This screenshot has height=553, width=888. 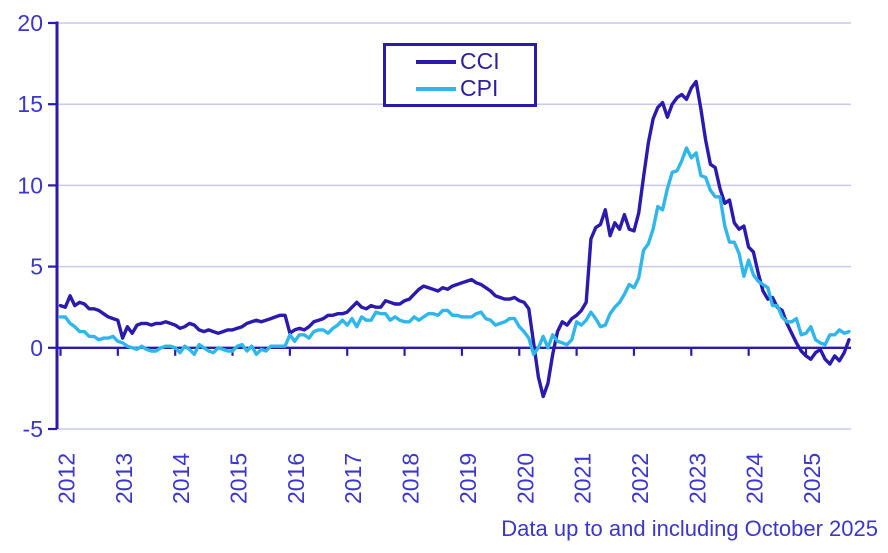 What do you see at coordinates (239, 478) in the screenshot?
I see `x-axis-year-label: 2015` at bounding box center [239, 478].